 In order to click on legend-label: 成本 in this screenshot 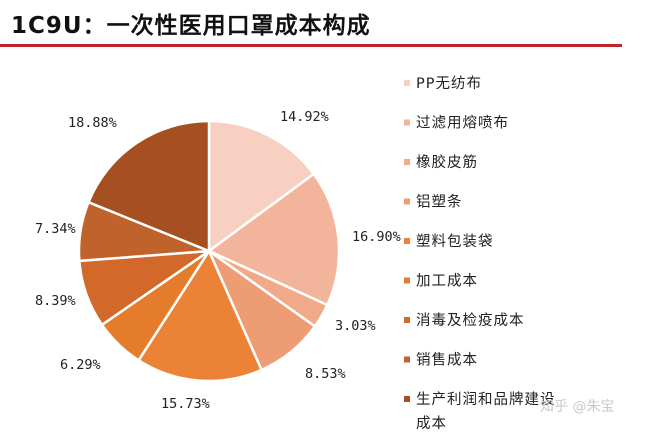, I will do `click(431, 423)`.